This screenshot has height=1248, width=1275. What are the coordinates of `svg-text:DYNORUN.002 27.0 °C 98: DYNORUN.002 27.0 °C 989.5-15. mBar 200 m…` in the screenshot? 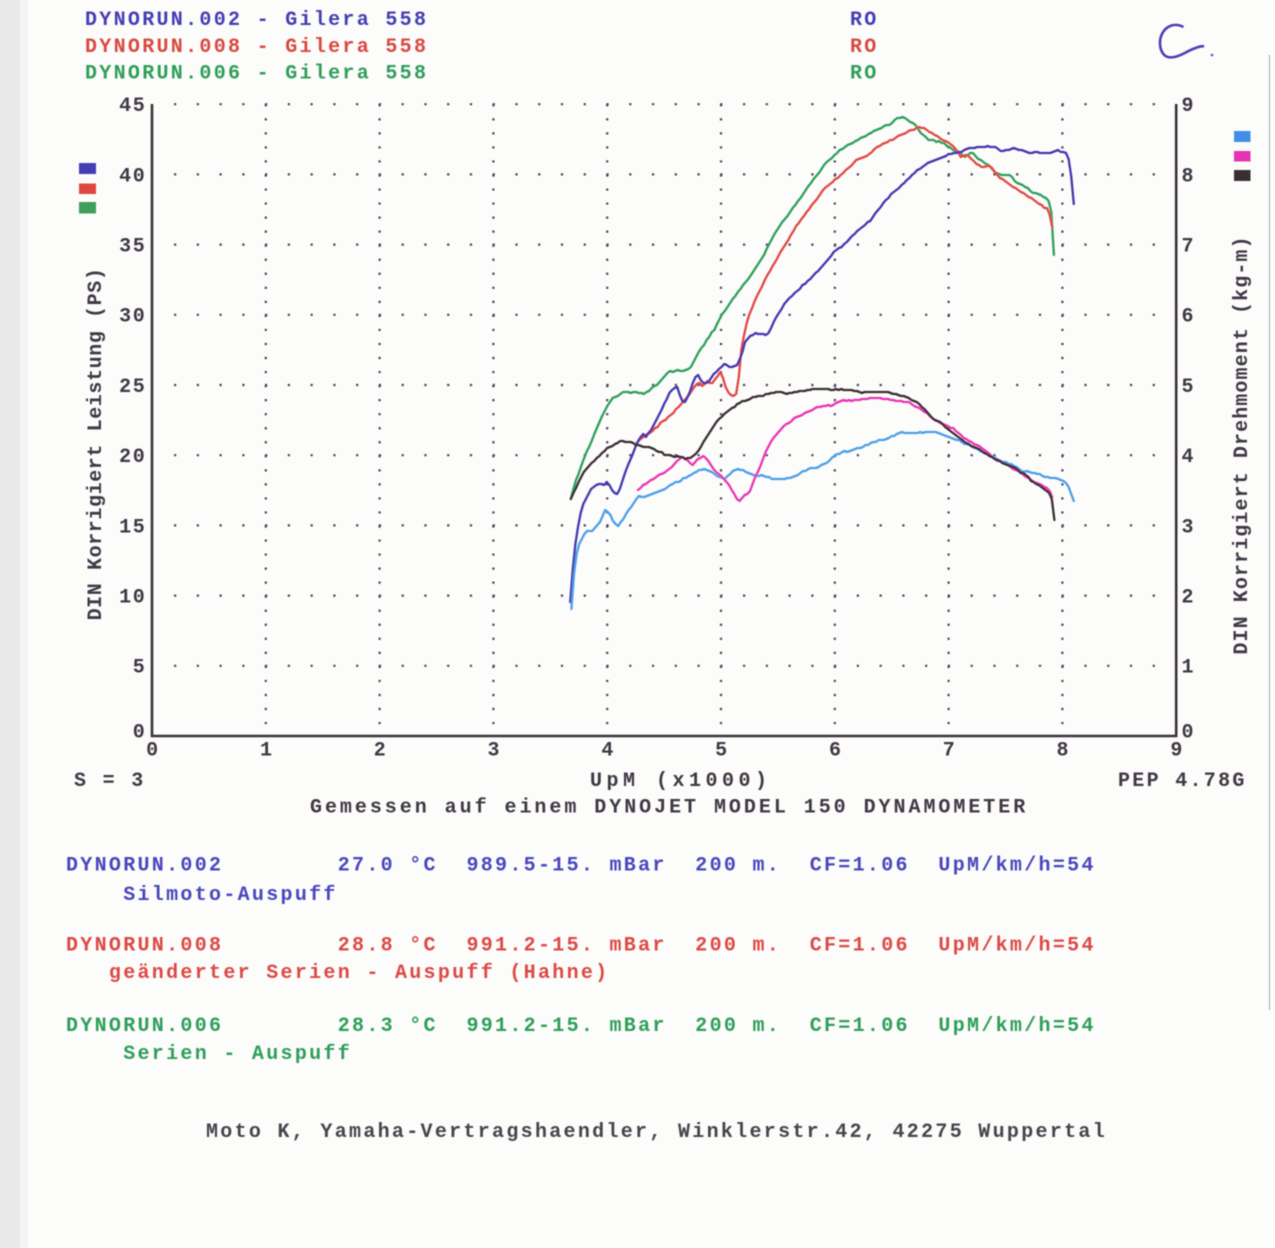 It's located at (581, 866).